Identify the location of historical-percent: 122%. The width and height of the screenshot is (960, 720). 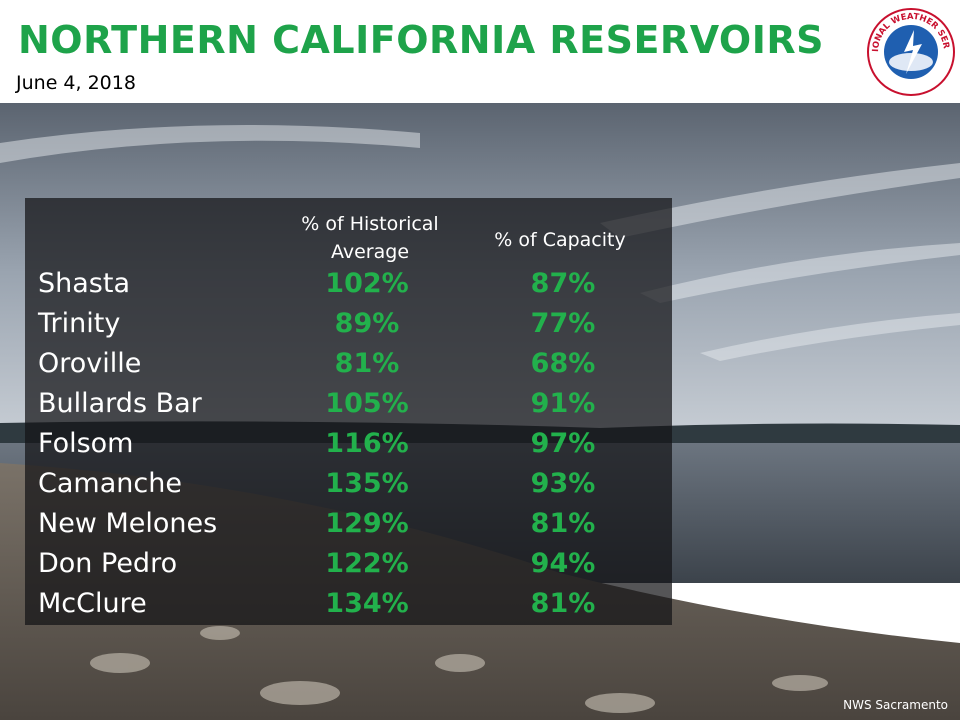
(367, 563).